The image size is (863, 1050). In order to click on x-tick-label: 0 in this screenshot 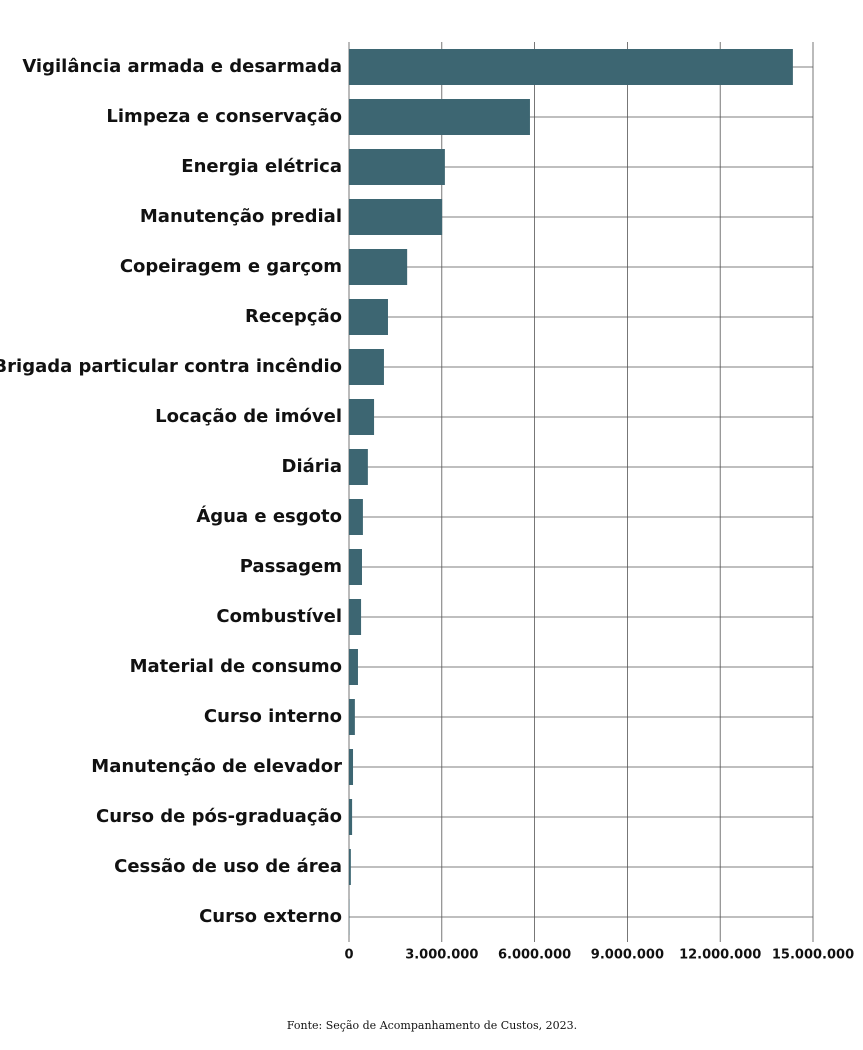, I will do `click(348, 955)`.